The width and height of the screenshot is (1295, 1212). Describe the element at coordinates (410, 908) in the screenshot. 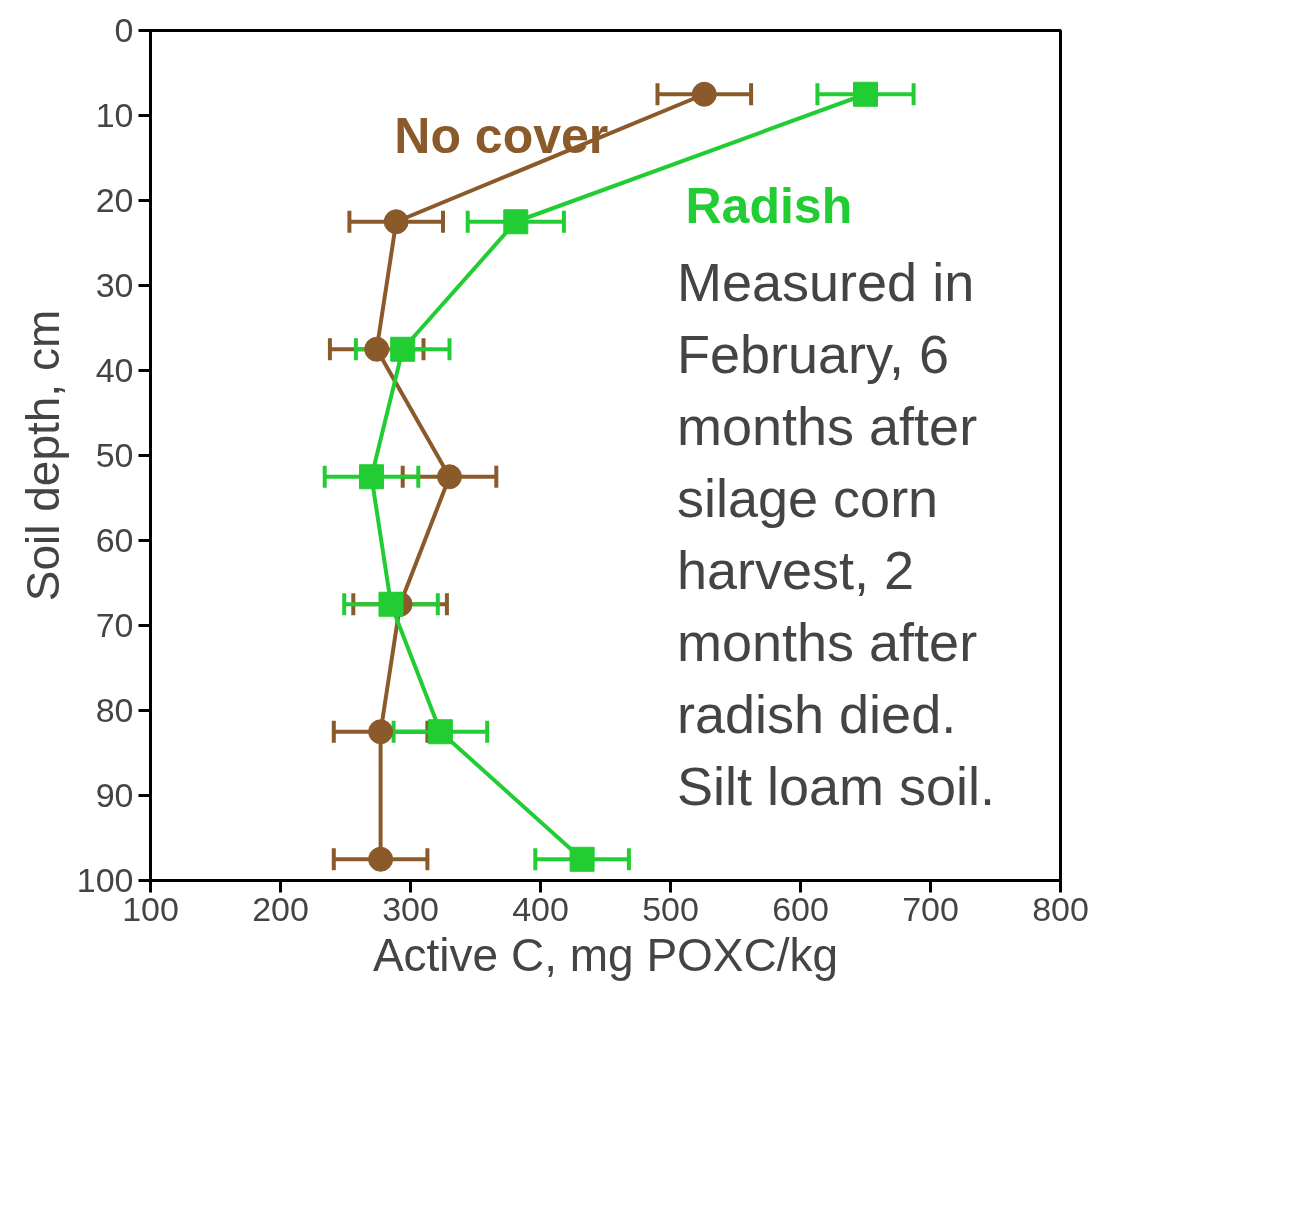

I see `x-tick-label: 300` at that location.